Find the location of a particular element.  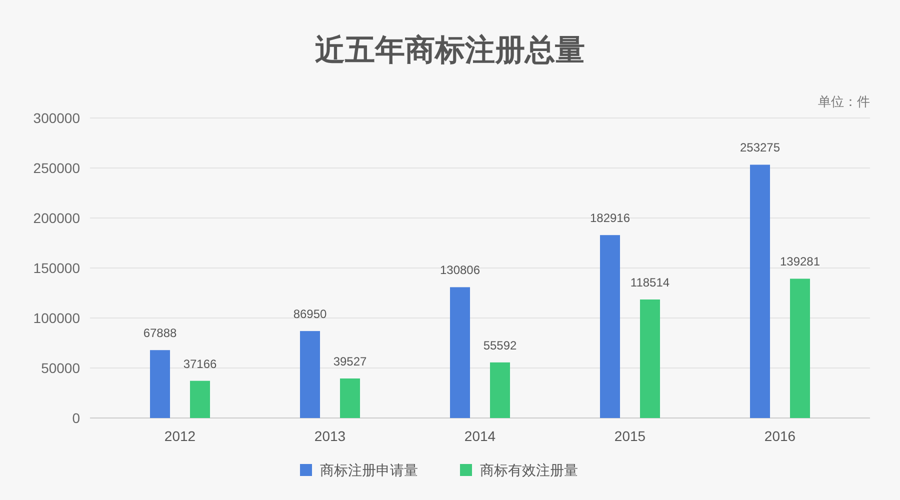

y-tick-label: 200000 is located at coordinates (56, 218).